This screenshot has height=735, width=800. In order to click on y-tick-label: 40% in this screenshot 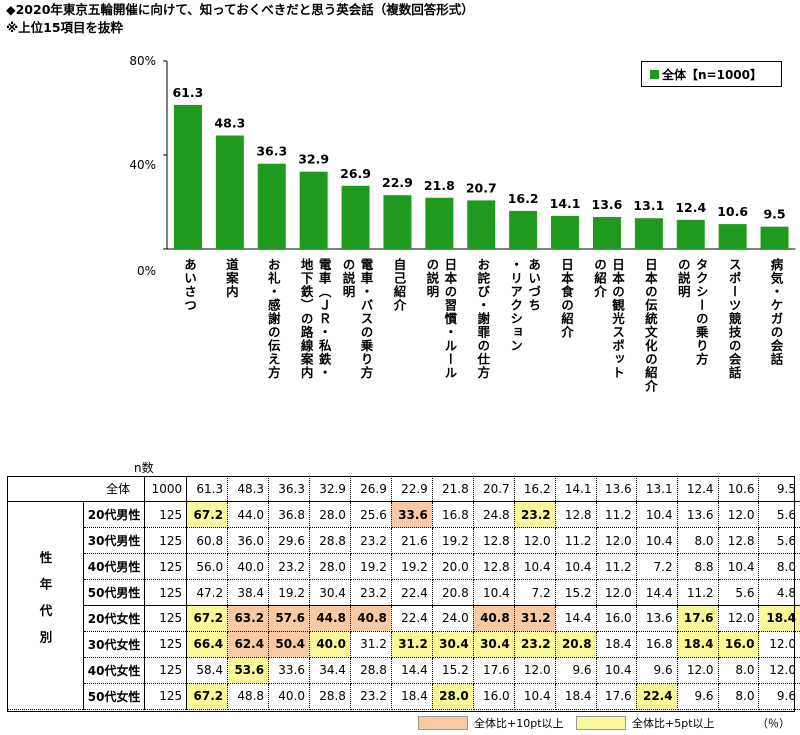, I will do `click(142, 165)`.